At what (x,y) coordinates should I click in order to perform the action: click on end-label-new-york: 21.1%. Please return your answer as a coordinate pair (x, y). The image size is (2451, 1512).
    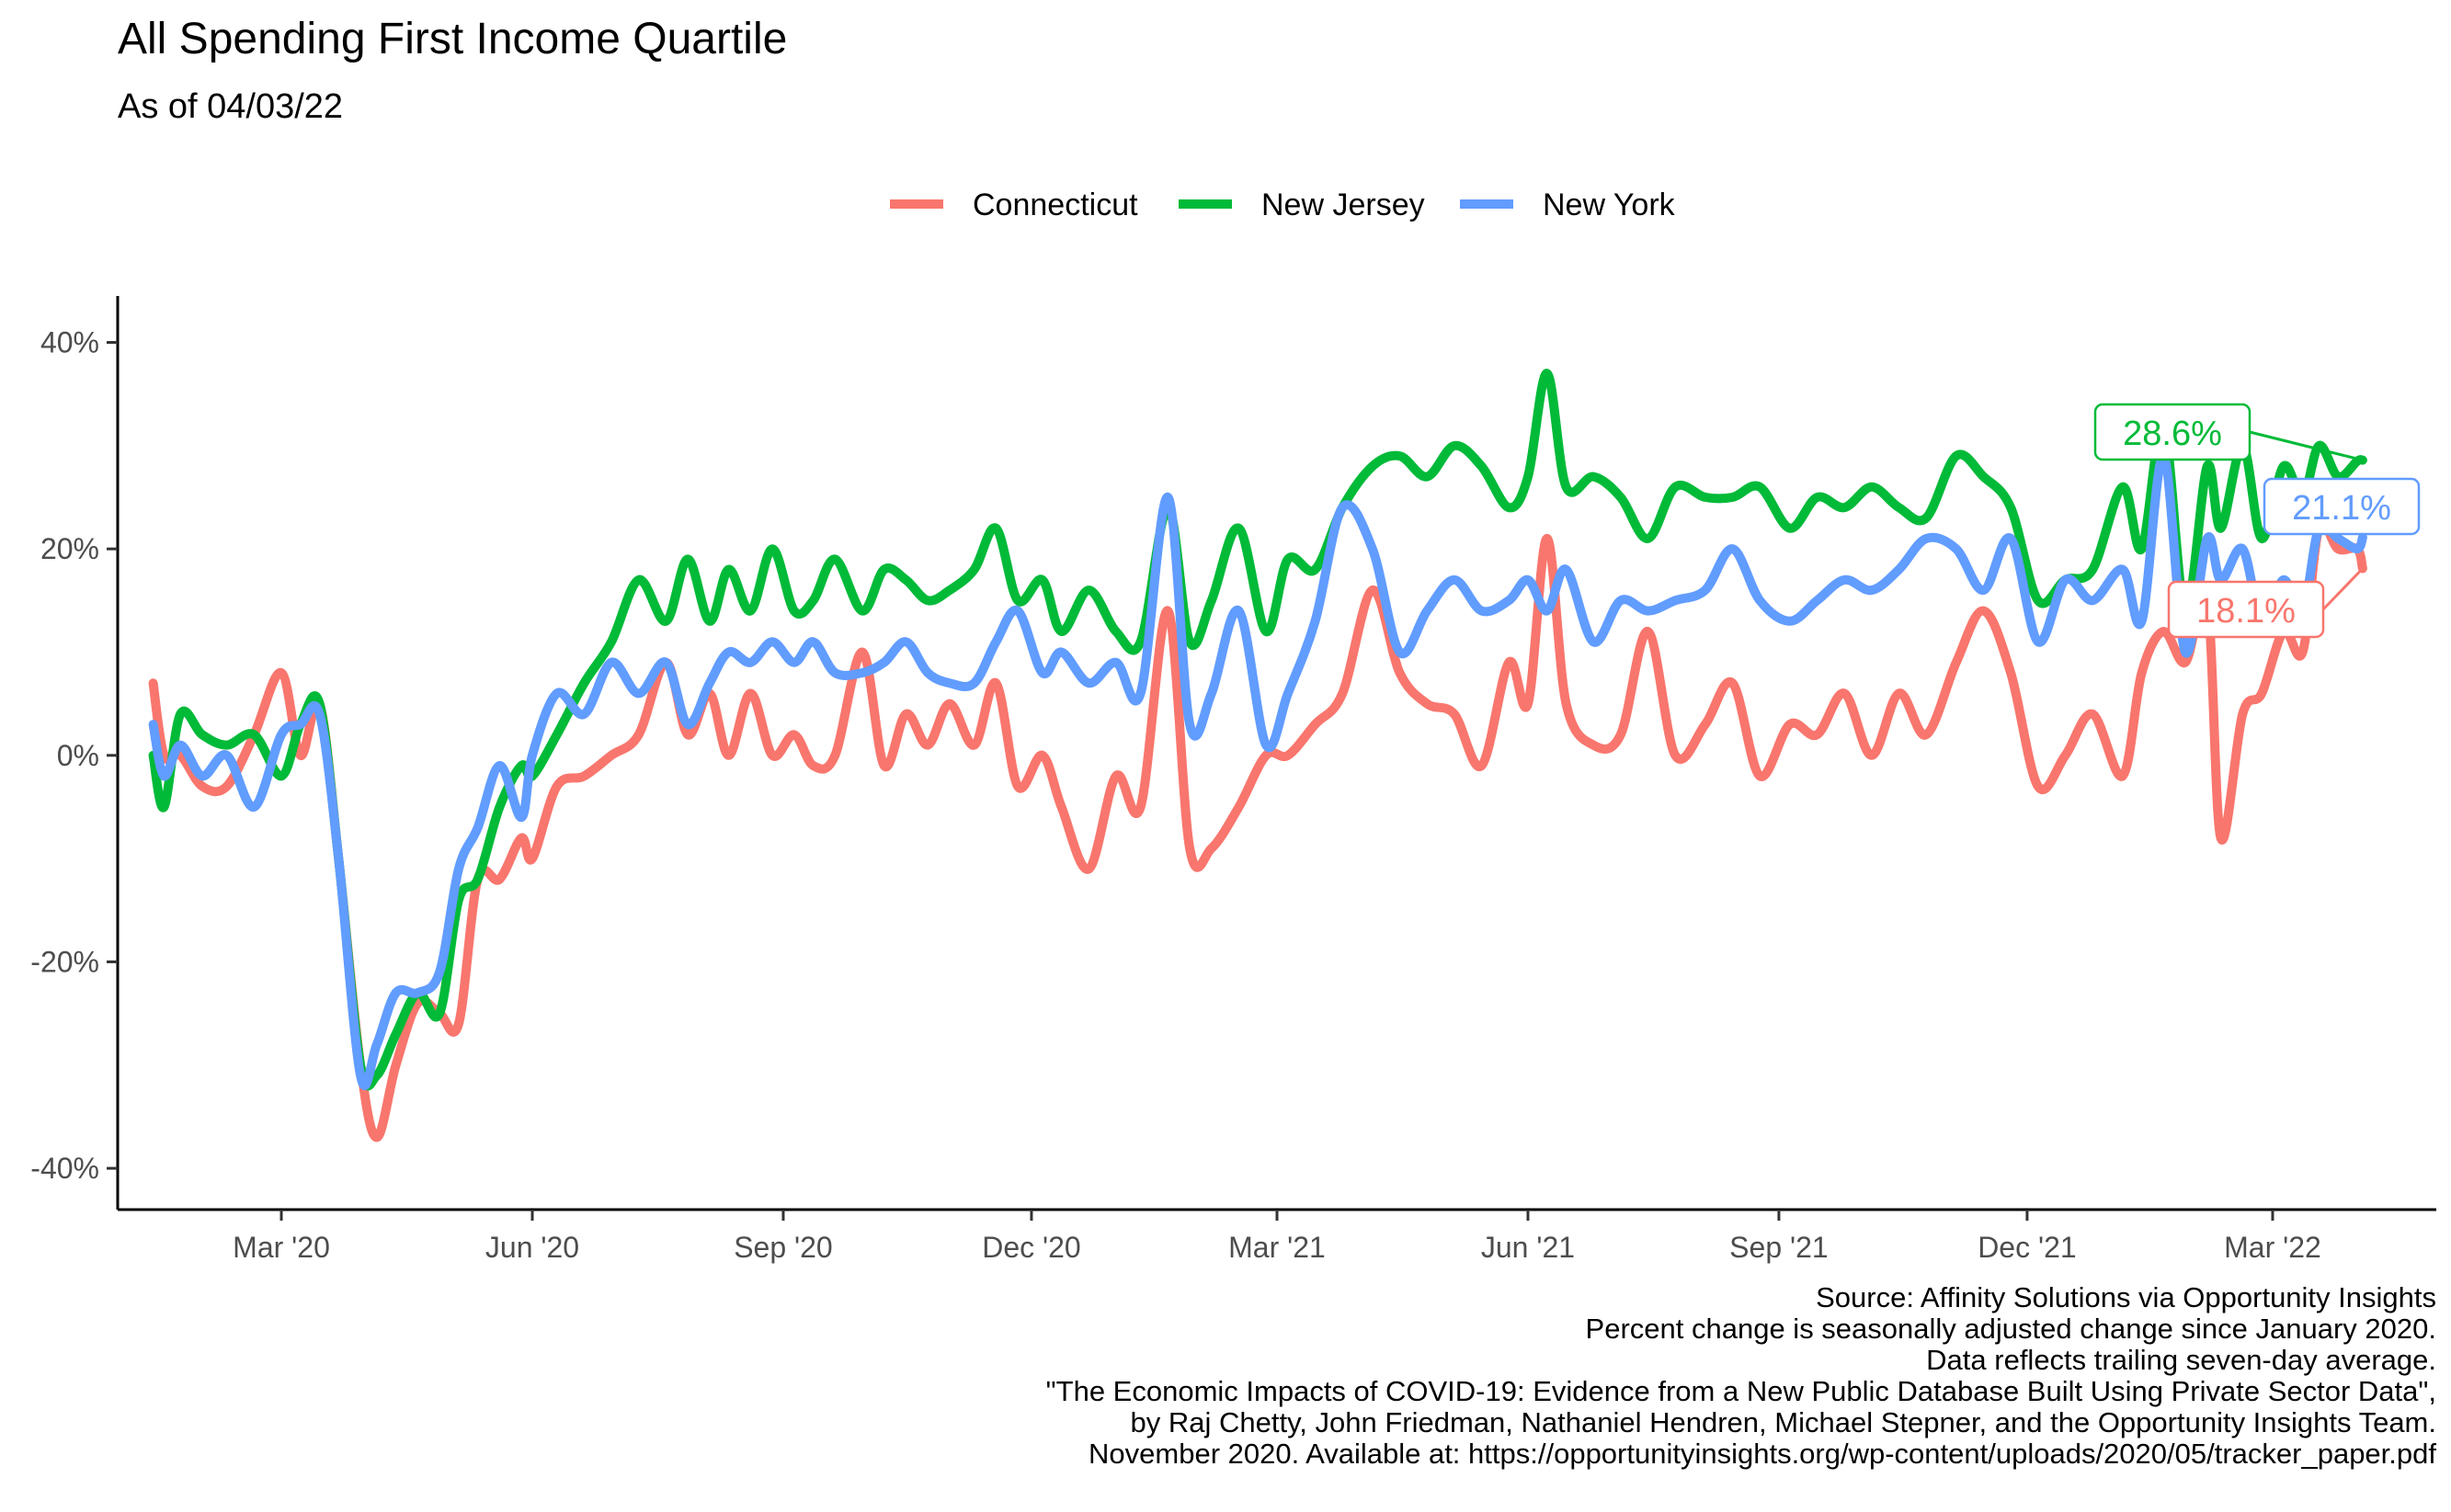
    Looking at the image, I should click on (2341, 509).